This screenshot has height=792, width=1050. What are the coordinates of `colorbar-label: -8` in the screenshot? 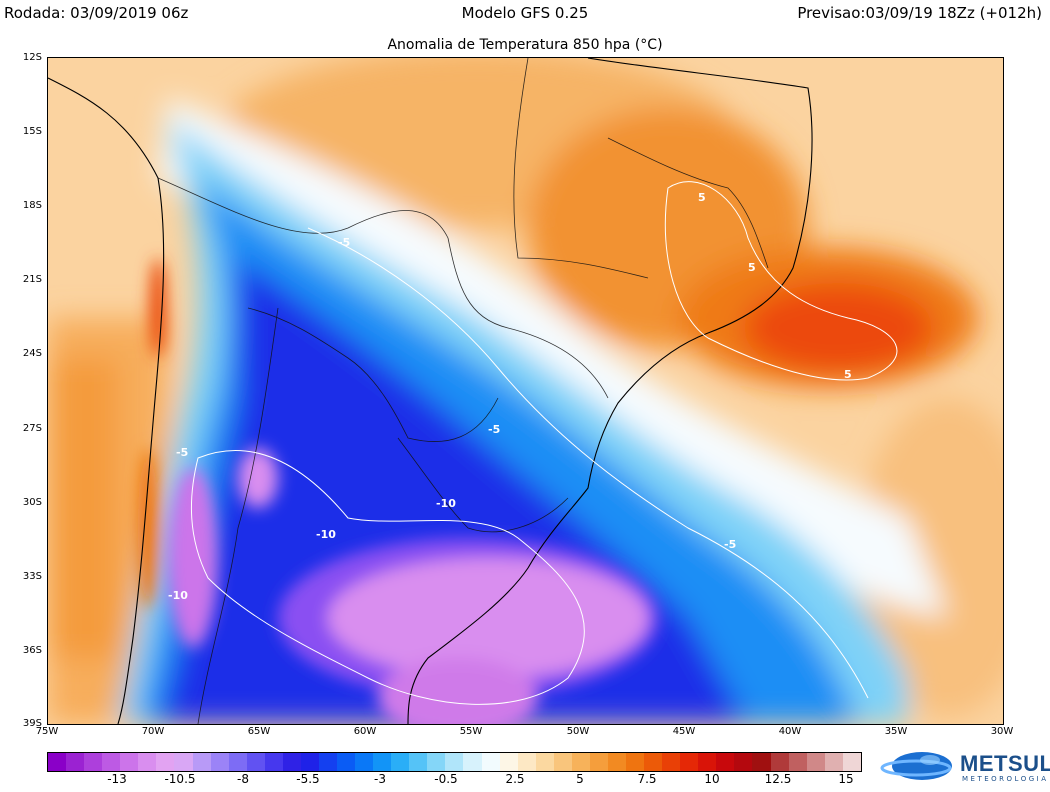 It's located at (243, 779).